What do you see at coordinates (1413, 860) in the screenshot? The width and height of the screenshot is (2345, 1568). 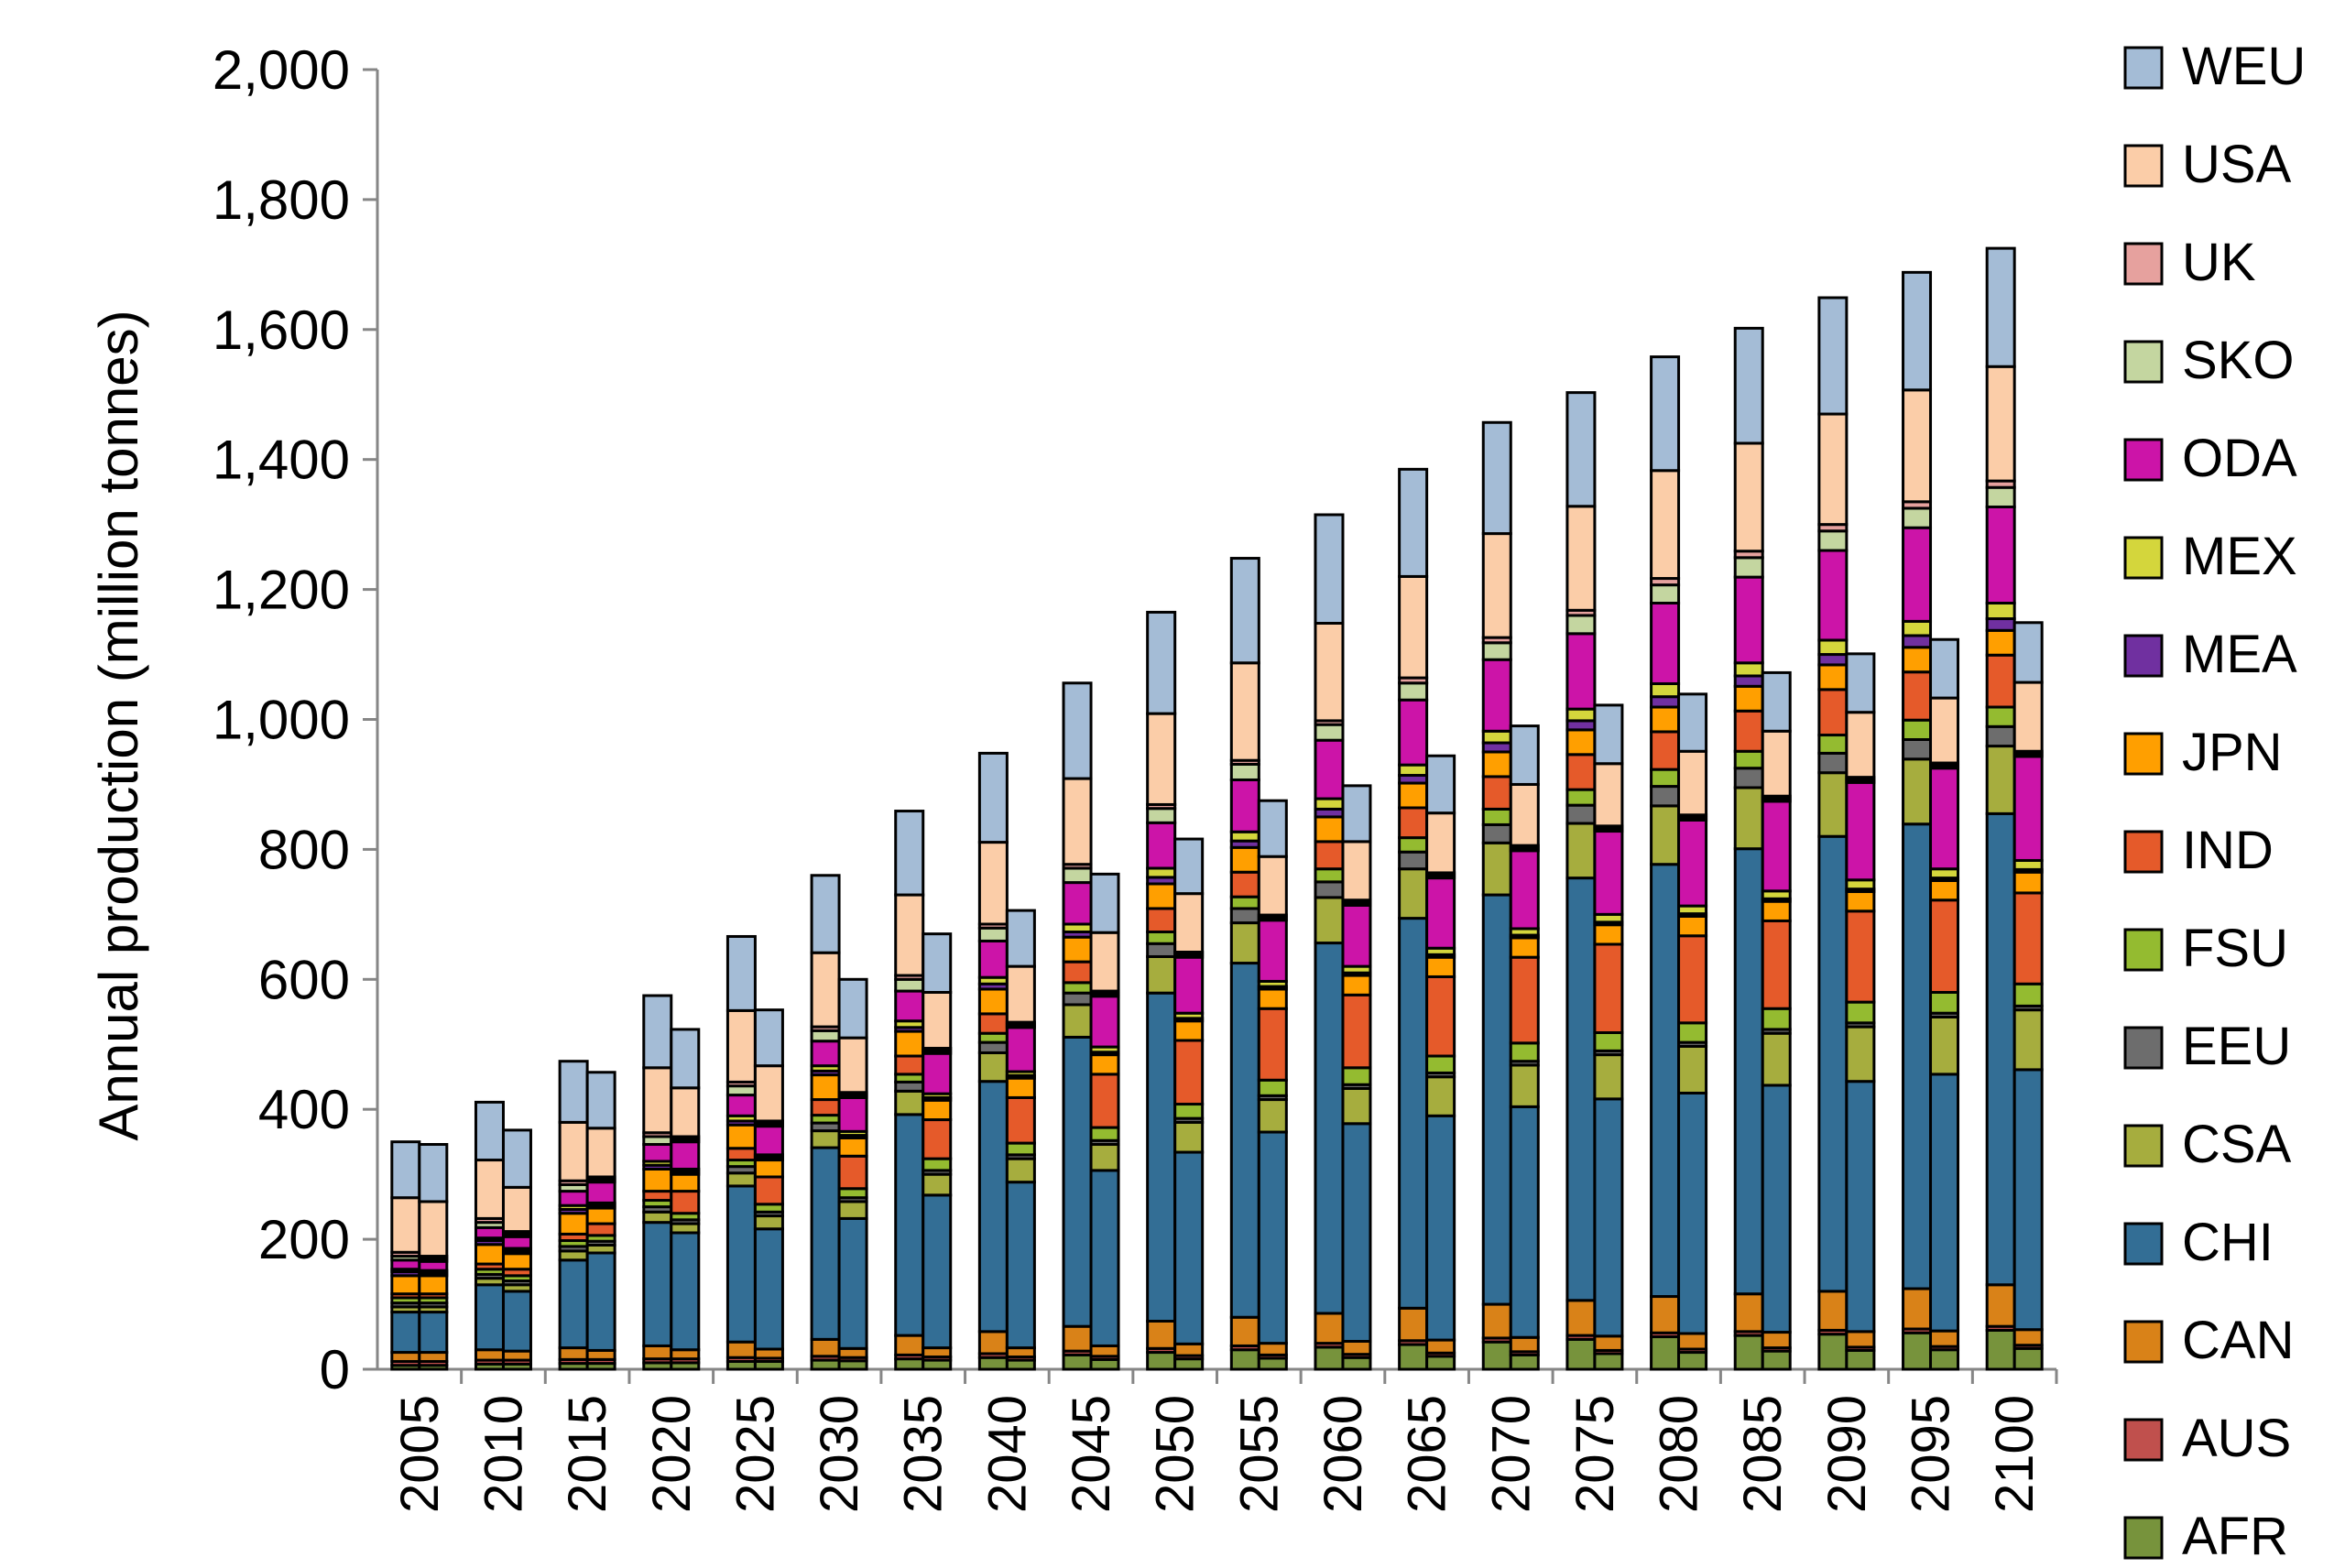 I see `bar-segment-eeu-2065-a` at bounding box center [1413, 860].